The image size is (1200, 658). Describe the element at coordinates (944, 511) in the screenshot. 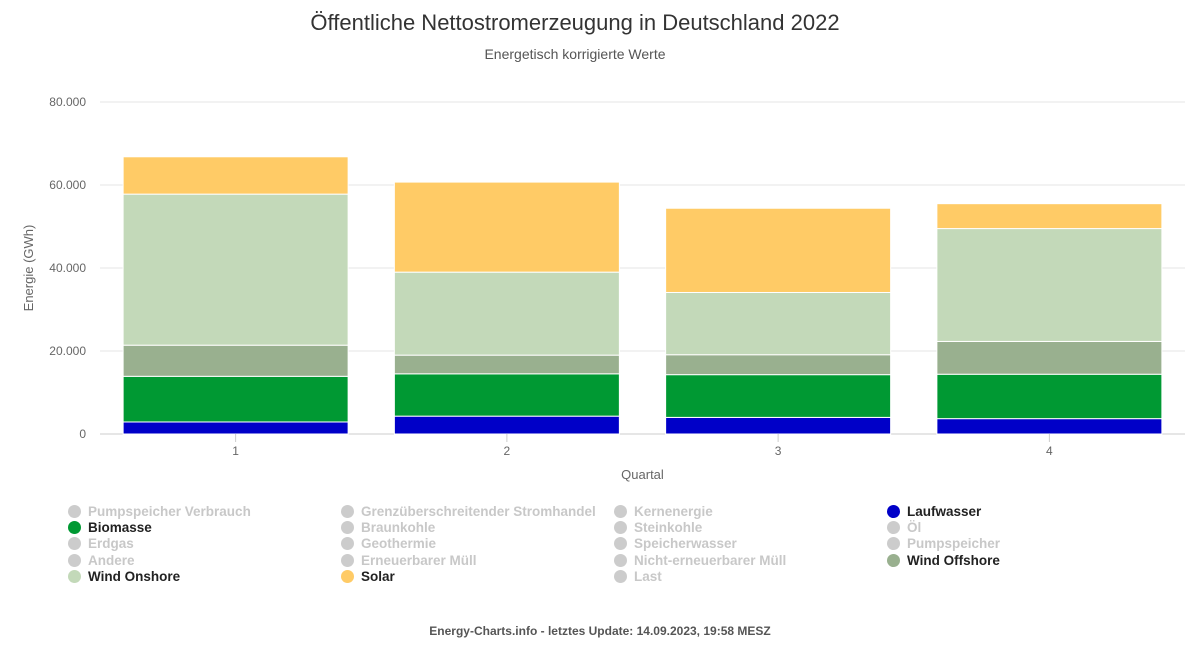

I see `legend-label: Laufwasser` at that location.